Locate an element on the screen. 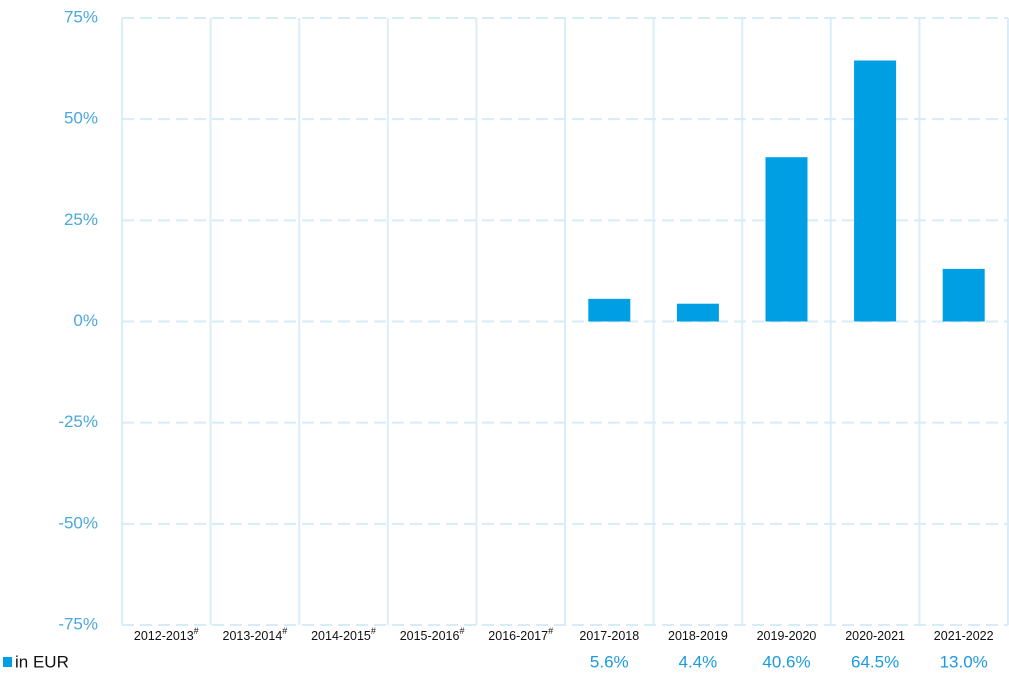 This screenshot has height=675, width=1009. category: 2019-2020 is located at coordinates (787, 636).